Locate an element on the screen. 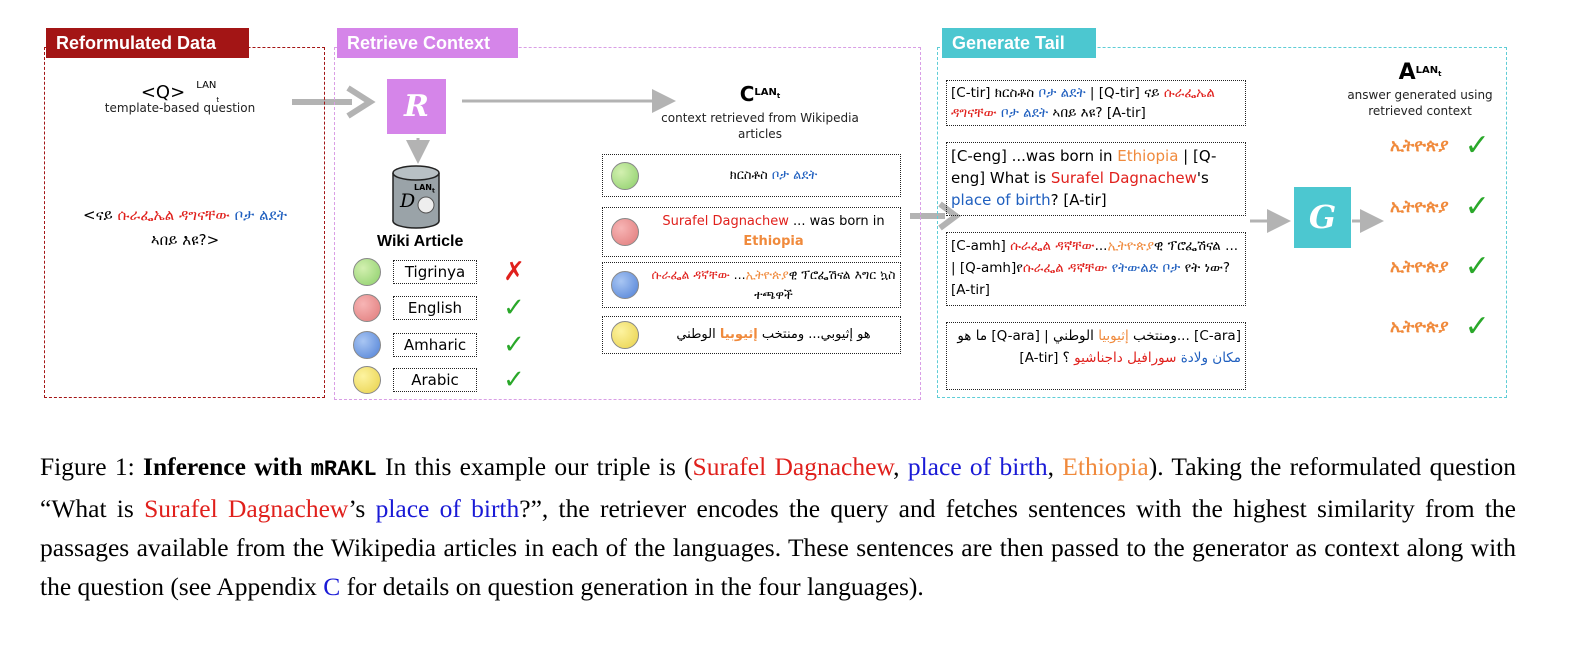 The width and height of the screenshot is (1576, 662). arrow-question-to-retriever is located at coordinates (334, 102).